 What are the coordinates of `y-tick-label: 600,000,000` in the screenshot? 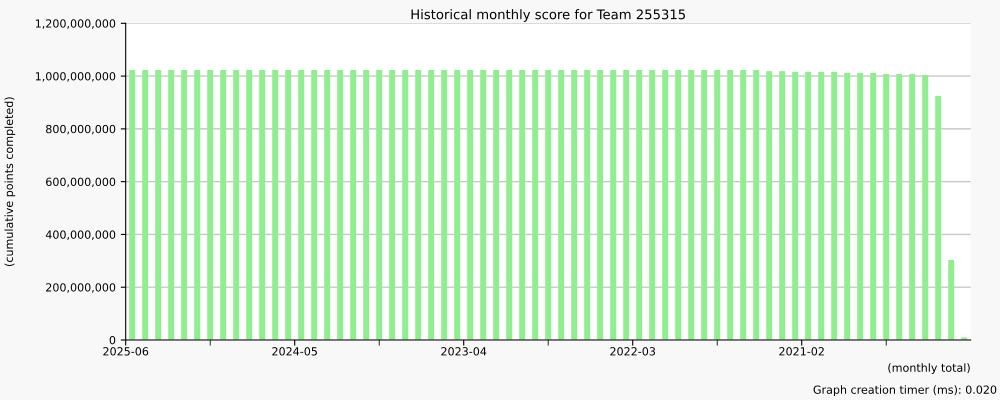 It's located at (81, 183).